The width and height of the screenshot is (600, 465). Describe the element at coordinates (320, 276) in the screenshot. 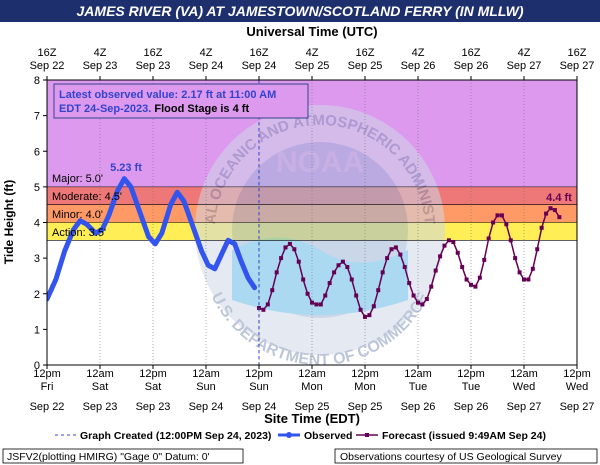

I see `noaa-seal-wave` at that location.